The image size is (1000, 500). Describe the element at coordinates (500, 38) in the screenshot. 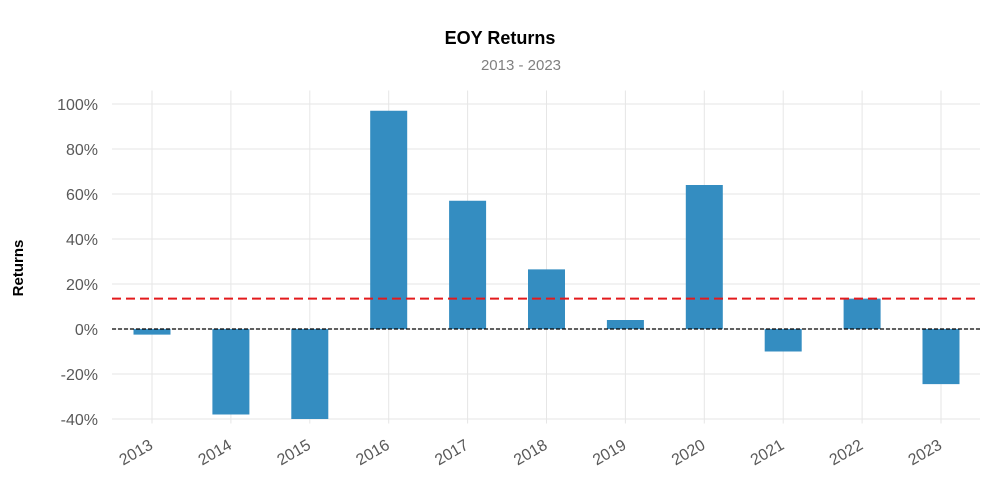

I see `chart-title: EOY Returns` at that location.